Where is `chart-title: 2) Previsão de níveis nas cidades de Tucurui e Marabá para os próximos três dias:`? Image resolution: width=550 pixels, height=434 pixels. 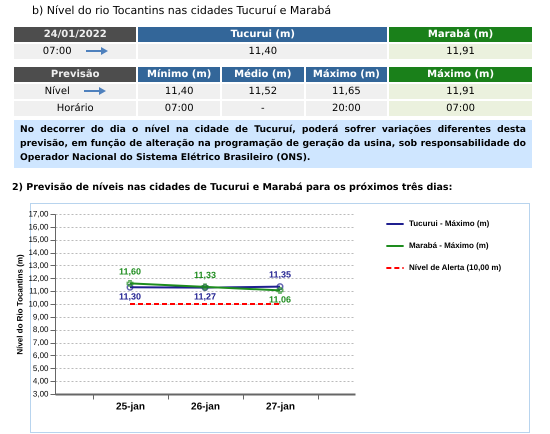 chart-title: 2) Previsão de níveis nas cidades de Tucurui e Marabá para os próximos três dias: is located at coordinates (232, 187).